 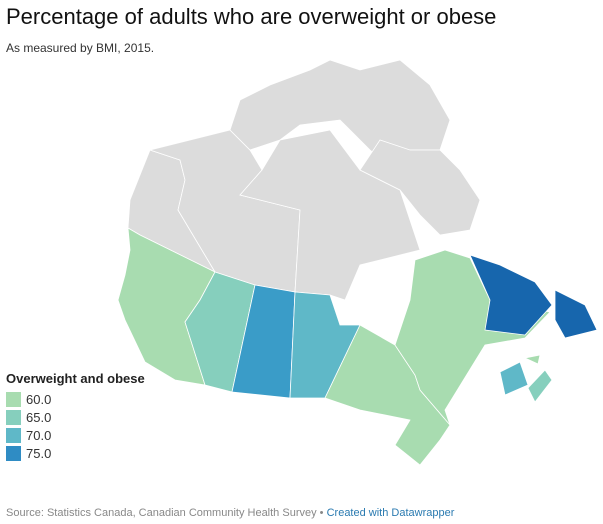 What do you see at coordinates (75, 399) in the screenshot?
I see `legend-item: 60.0` at bounding box center [75, 399].